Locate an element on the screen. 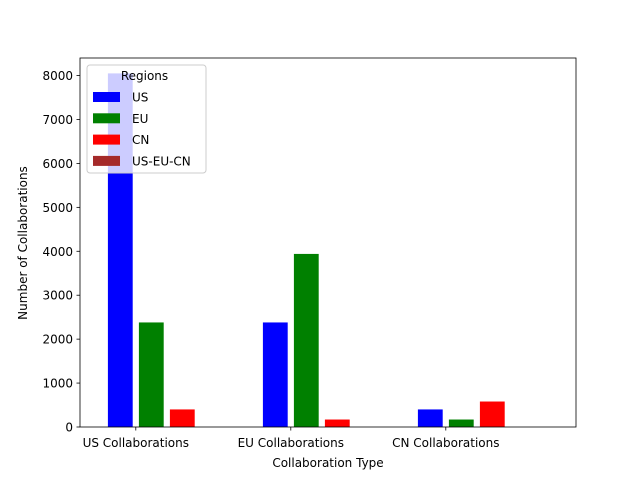  x-axis-label: Collaboration Type is located at coordinates (327, 463).